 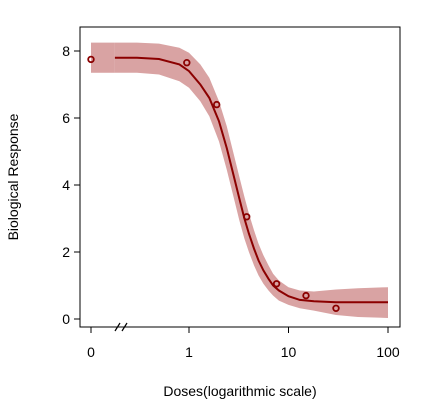 I want to click on y-tick-label: 0, so click(x=66, y=319).